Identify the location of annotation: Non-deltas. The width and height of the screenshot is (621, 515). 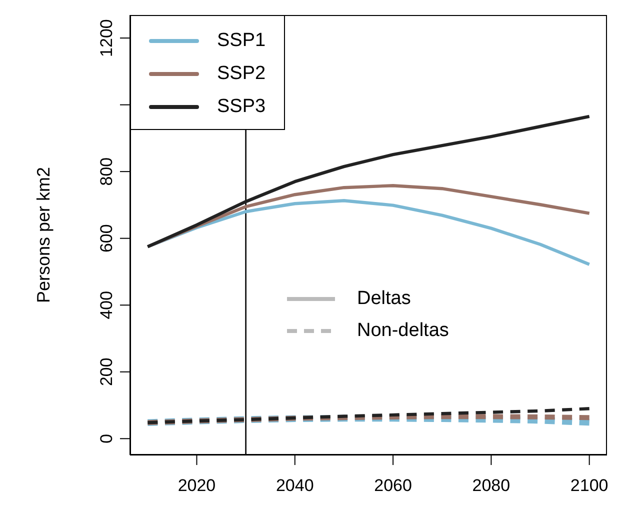
(403, 331).